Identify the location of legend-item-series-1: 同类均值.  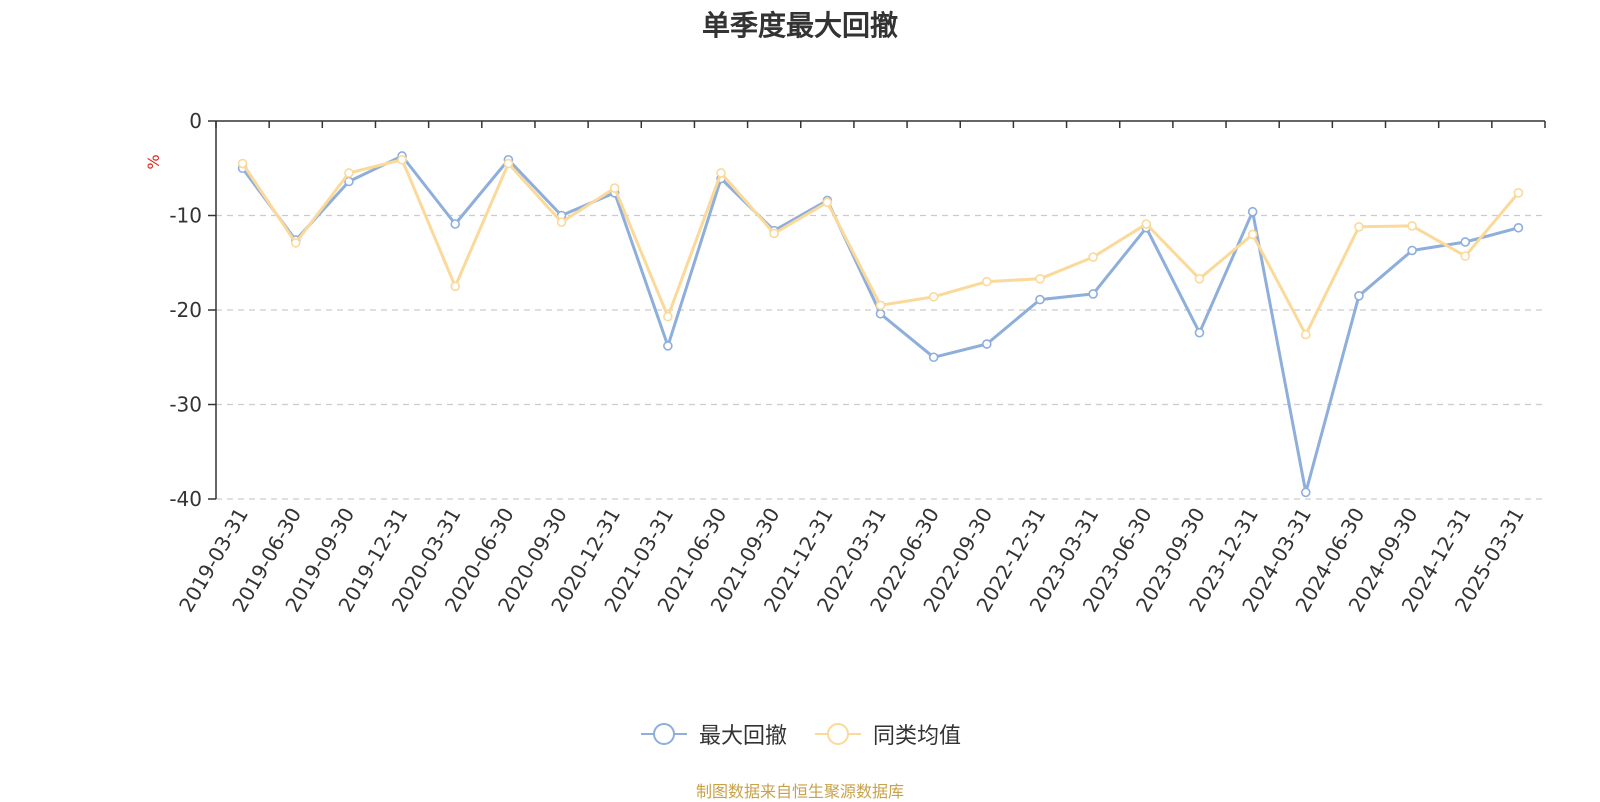
(887, 734).